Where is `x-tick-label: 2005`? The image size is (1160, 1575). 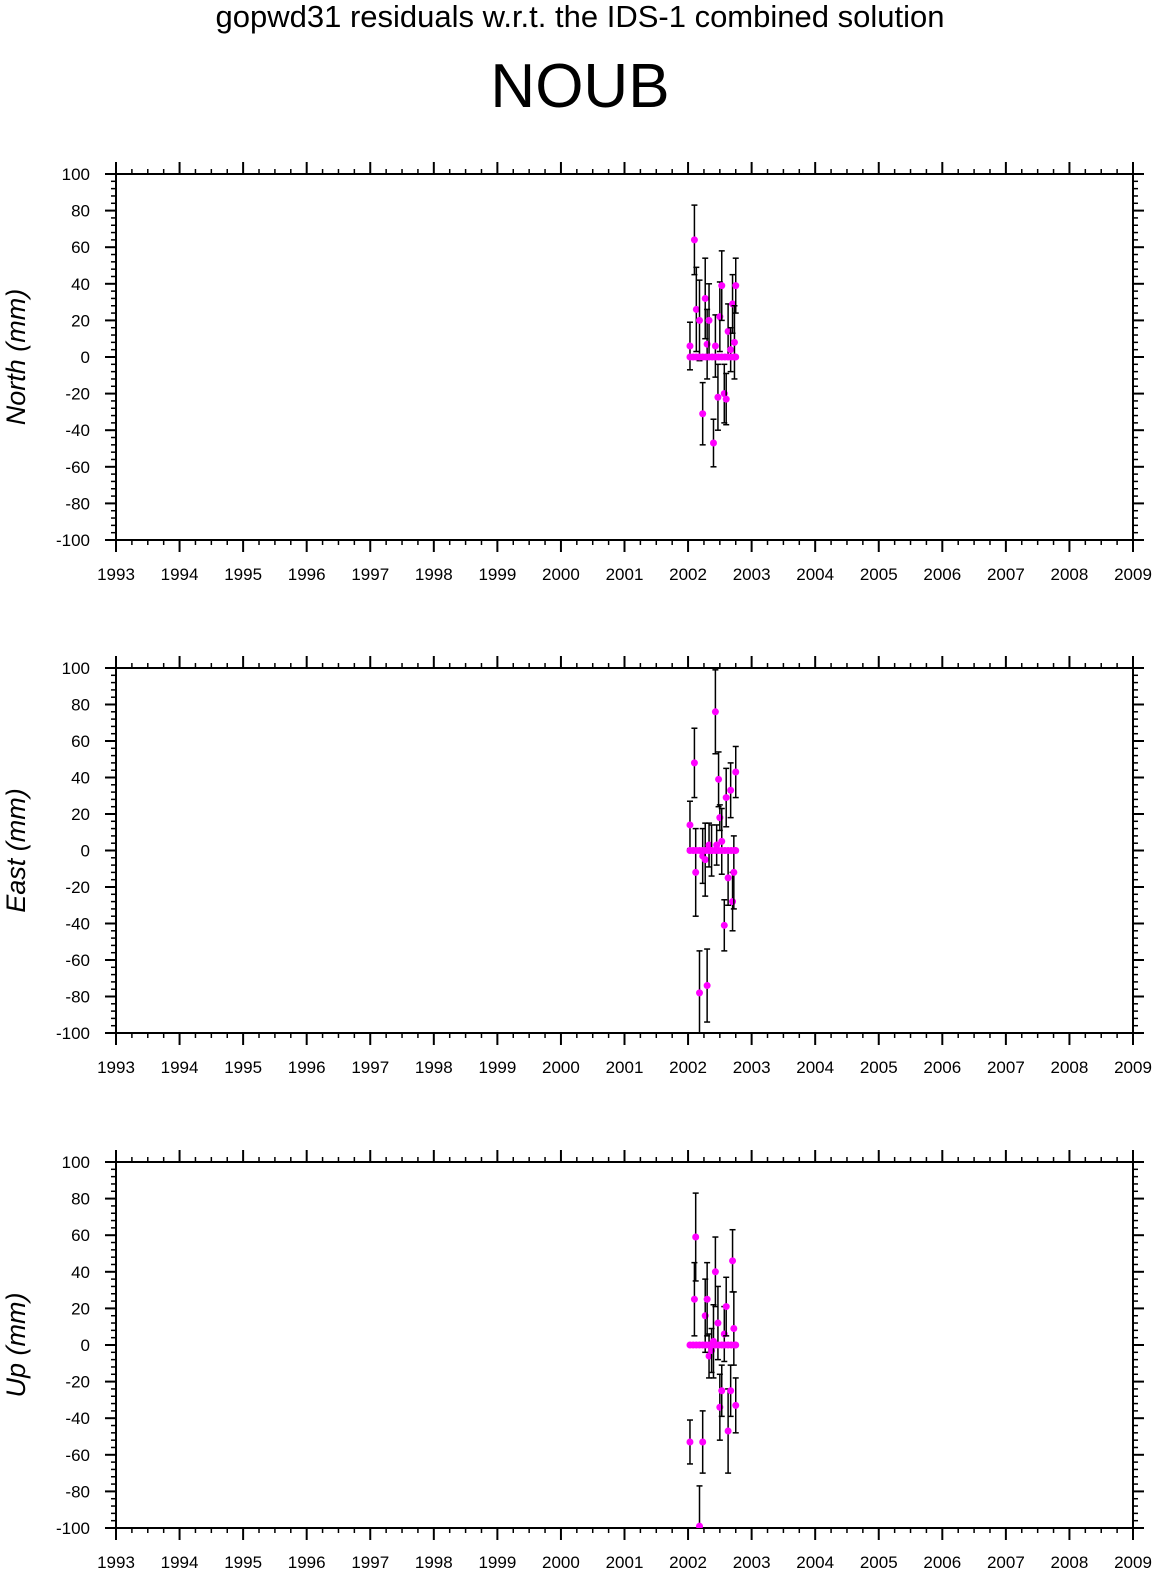 x-tick-label: 2005 is located at coordinates (879, 574).